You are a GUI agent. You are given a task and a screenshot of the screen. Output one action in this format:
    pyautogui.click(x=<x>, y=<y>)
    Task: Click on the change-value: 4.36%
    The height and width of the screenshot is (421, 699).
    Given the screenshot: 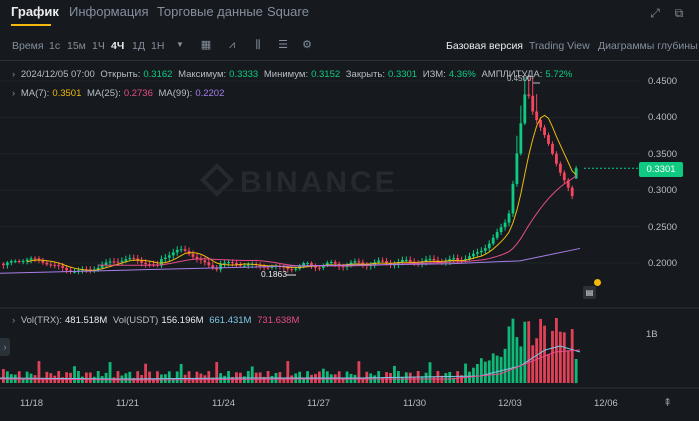 What is the action you would take?
    pyautogui.click(x=462, y=74)
    